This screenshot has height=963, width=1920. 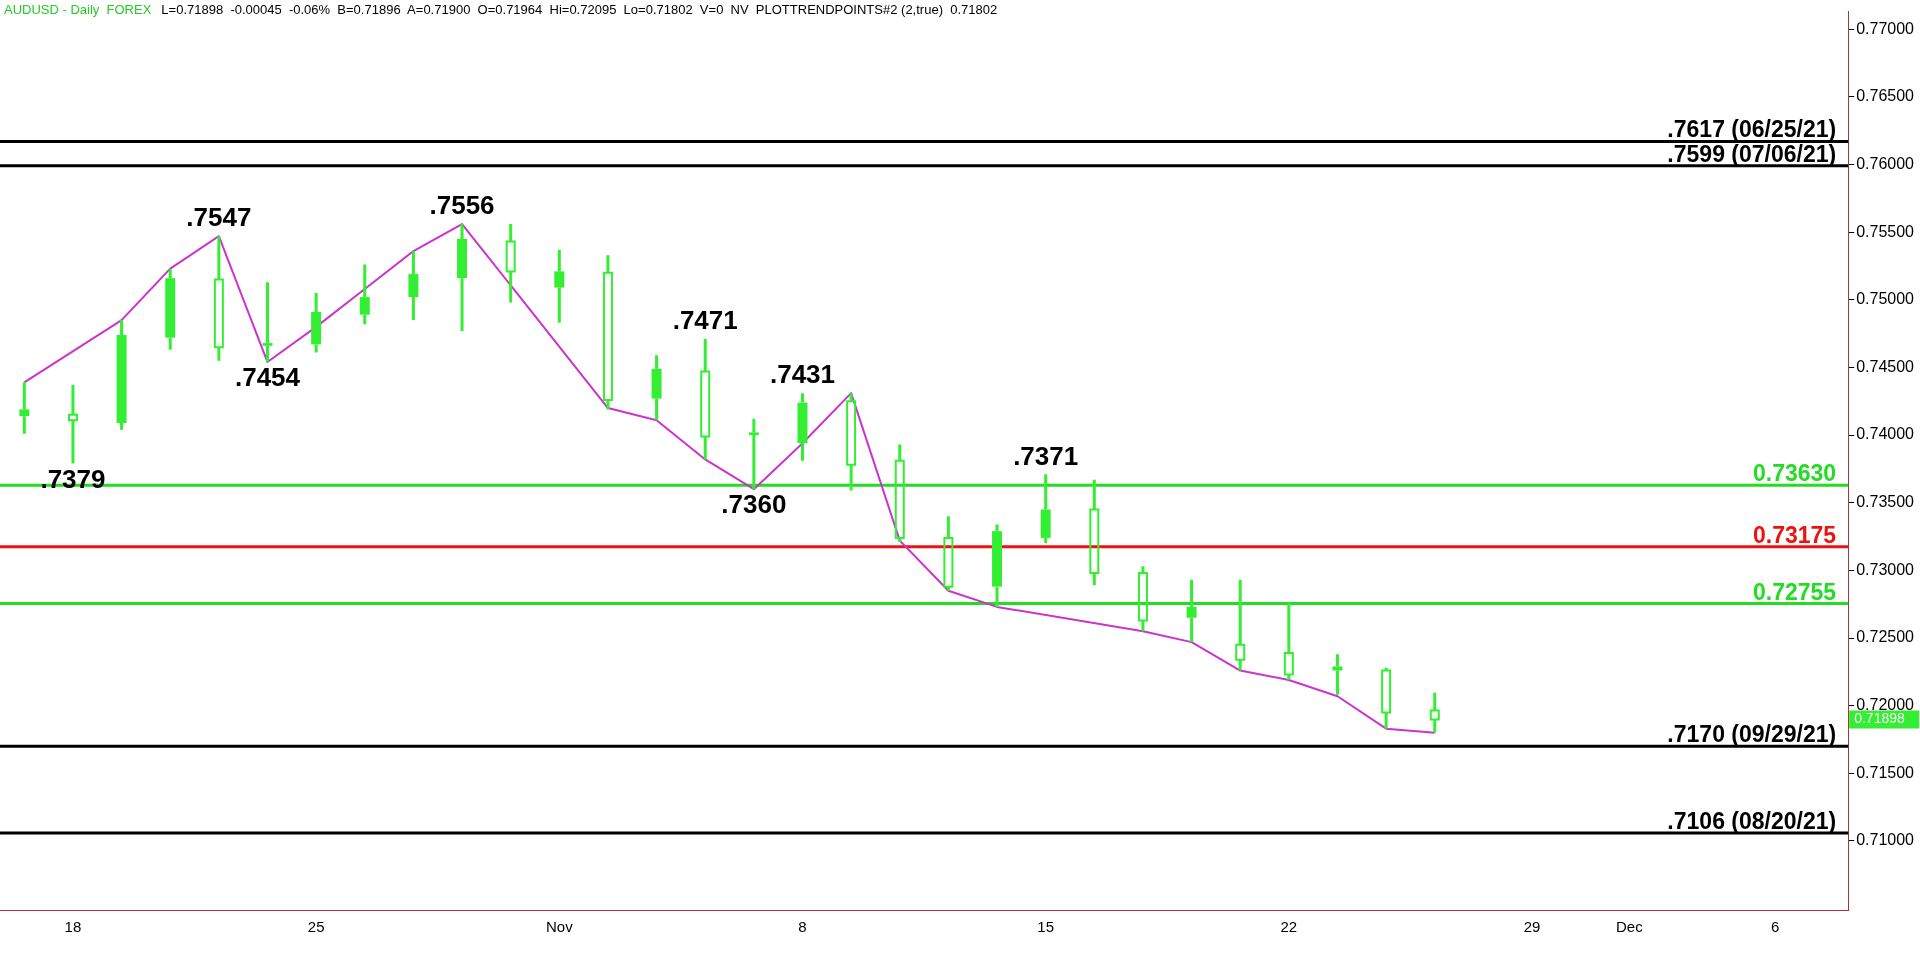 What do you see at coordinates (73, 927) in the screenshot?
I see `x-tick-label: 18` at bounding box center [73, 927].